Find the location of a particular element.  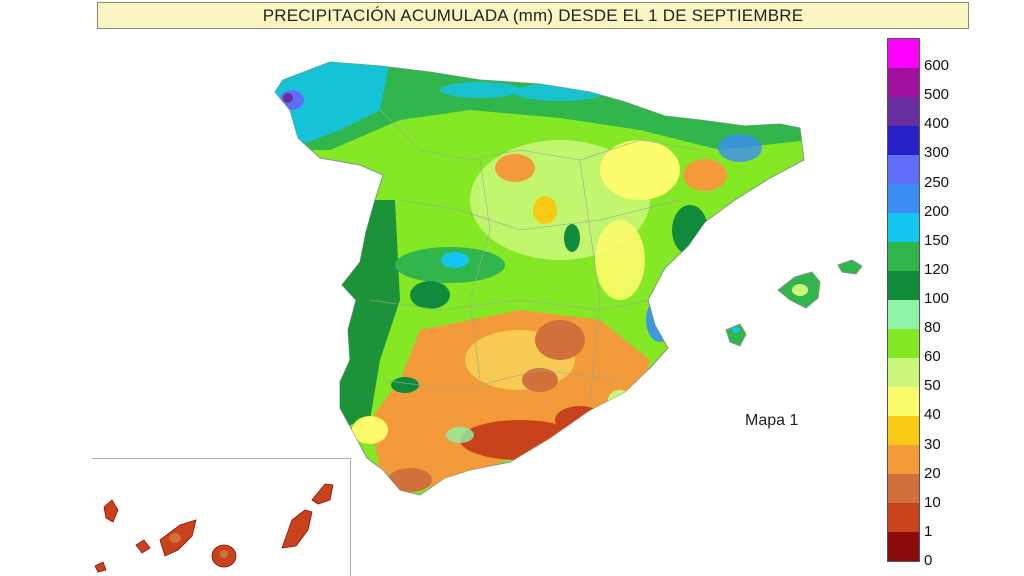

legend-tick-600: 600 is located at coordinates (937, 65).